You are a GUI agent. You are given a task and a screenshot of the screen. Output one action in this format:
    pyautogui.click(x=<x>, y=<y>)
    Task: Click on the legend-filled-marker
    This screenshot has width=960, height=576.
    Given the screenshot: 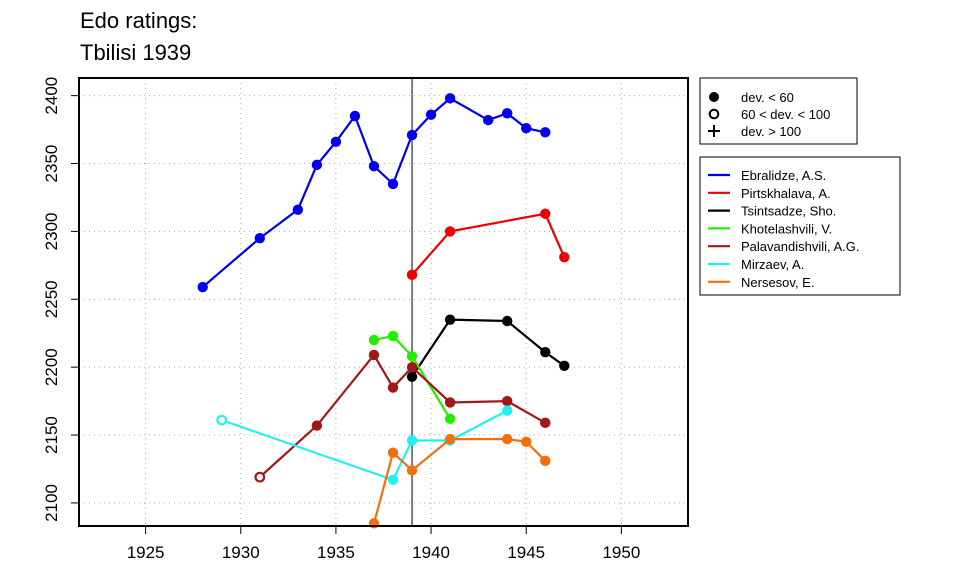 What is the action you would take?
    pyautogui.click(x=714, y=97)
    